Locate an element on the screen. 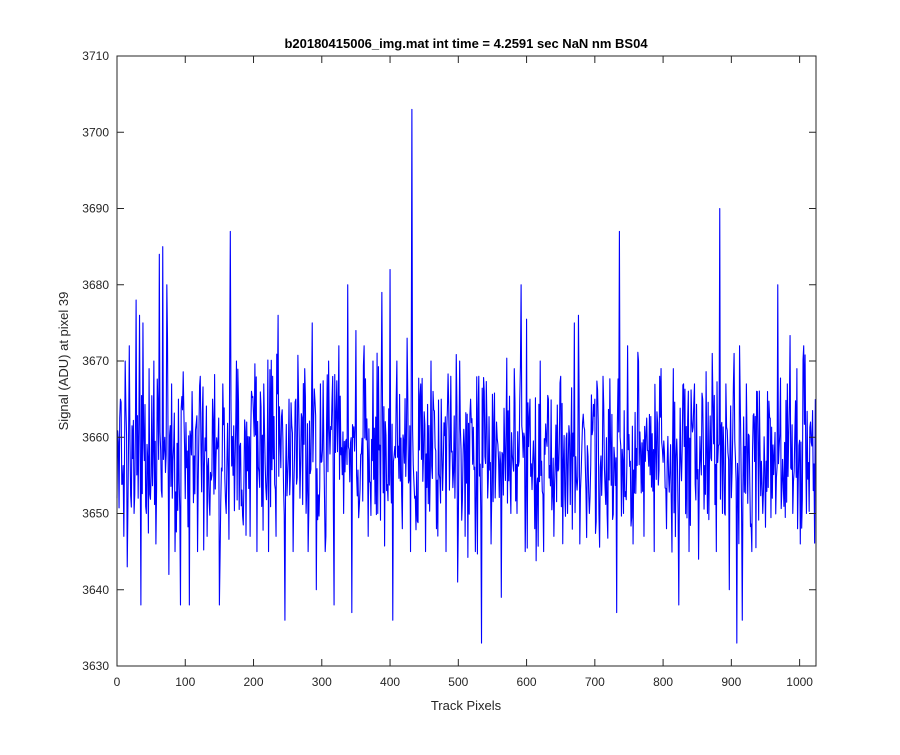 Image resolution: width=900 pixels, height=755 pixels. x-tick-label: 900 is located at coordinates (731, 682).